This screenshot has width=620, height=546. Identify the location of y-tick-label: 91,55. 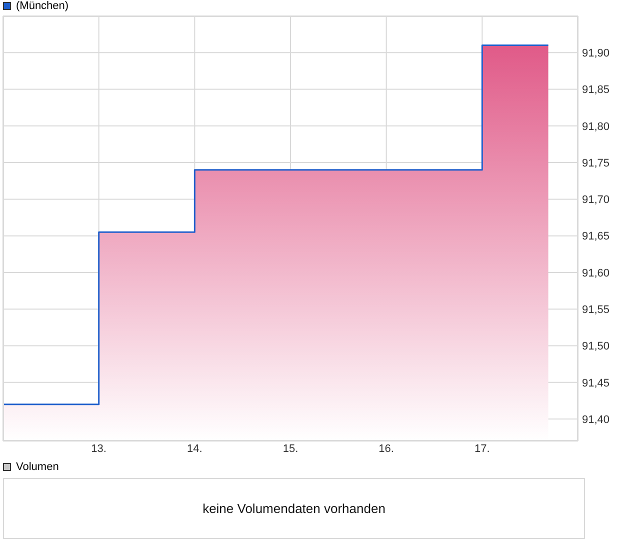
(596, 310).